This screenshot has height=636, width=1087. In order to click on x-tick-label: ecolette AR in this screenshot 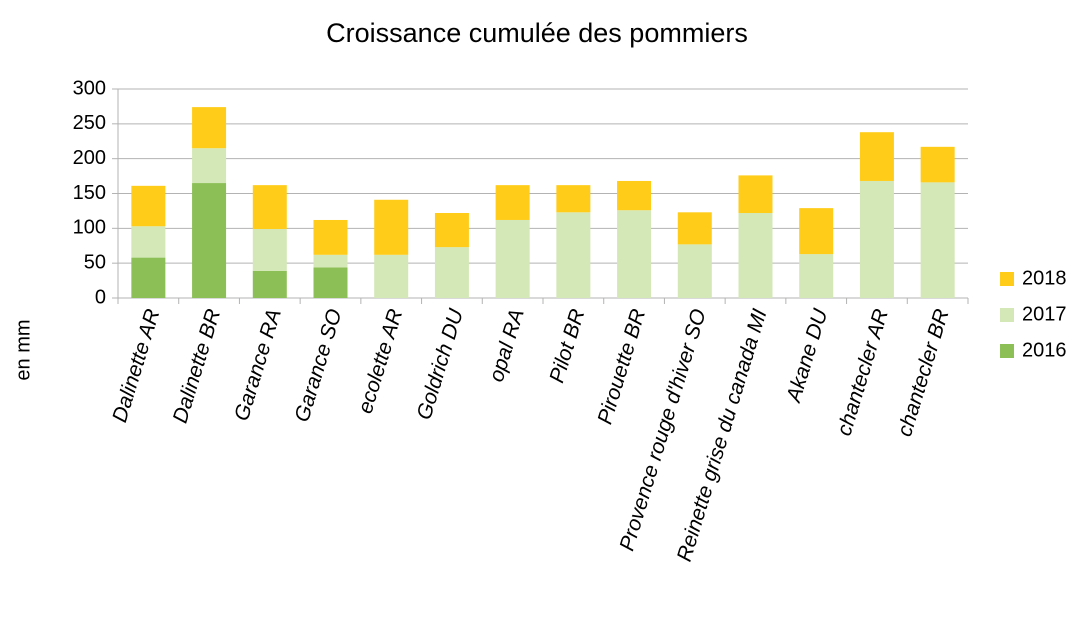, I will do `click(381, 361)`.